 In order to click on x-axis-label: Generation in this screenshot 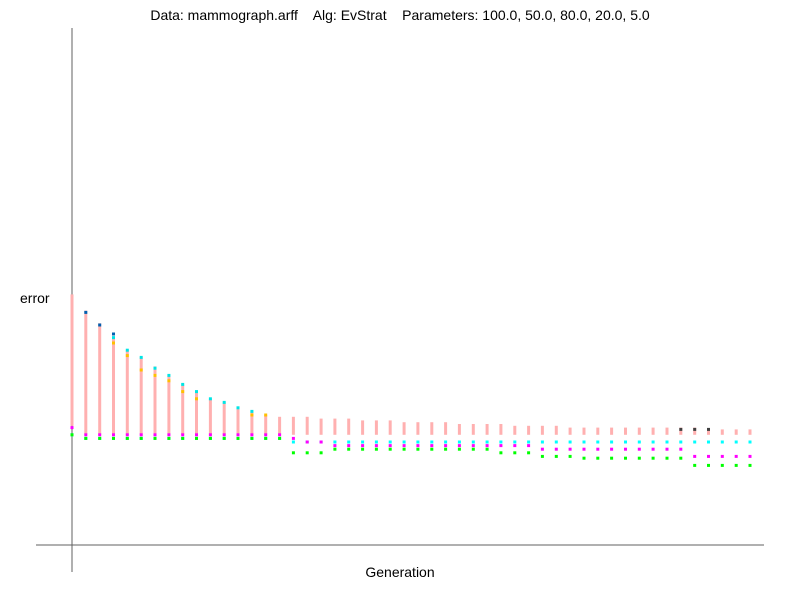, I will do `click(399, 572)`.